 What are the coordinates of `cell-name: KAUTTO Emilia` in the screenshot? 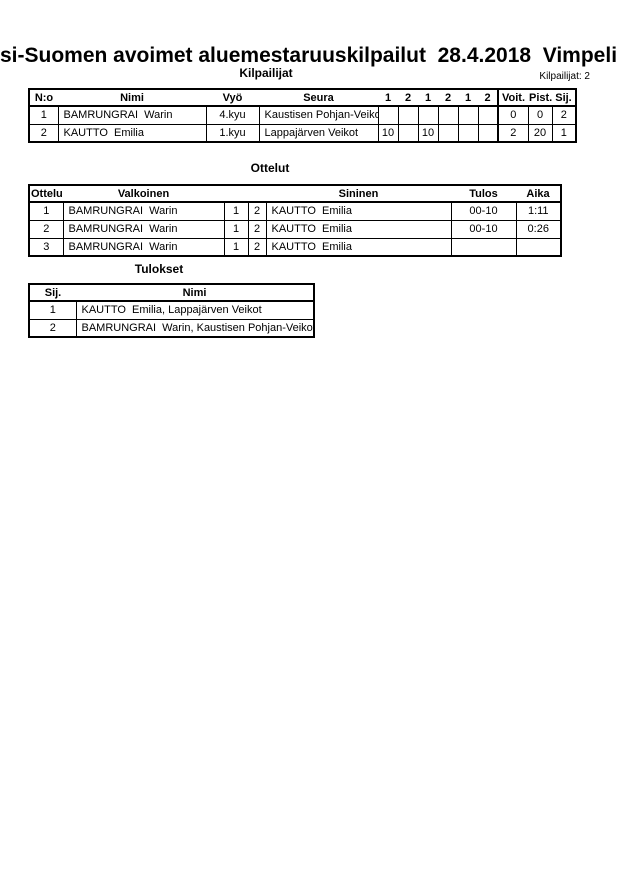 It's located at (132, 133).